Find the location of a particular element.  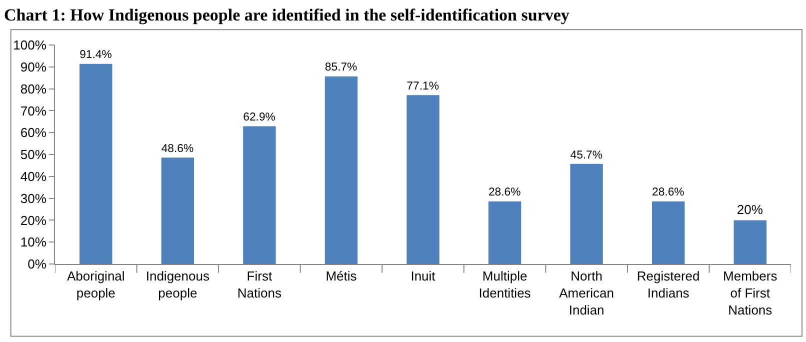

data-label: 48.6% is located at coordinates (177, 148).